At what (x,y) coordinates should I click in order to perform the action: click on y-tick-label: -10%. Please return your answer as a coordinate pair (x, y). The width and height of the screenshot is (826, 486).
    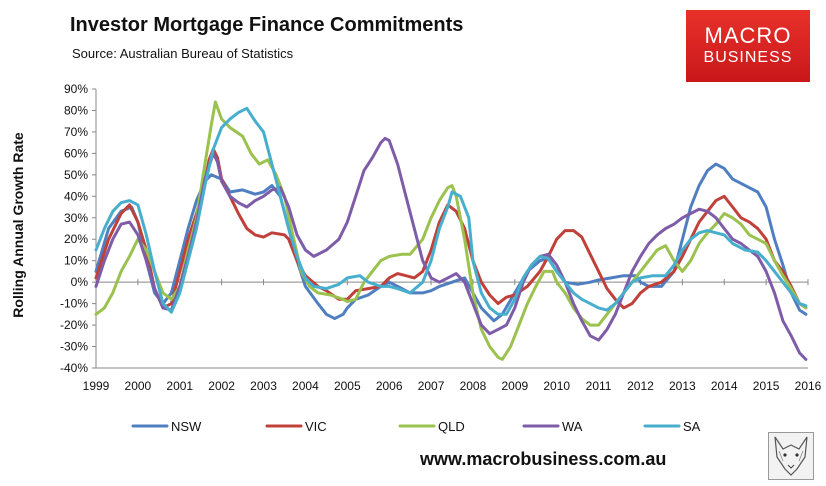
    Looking at the image, I should click on (74, 304).